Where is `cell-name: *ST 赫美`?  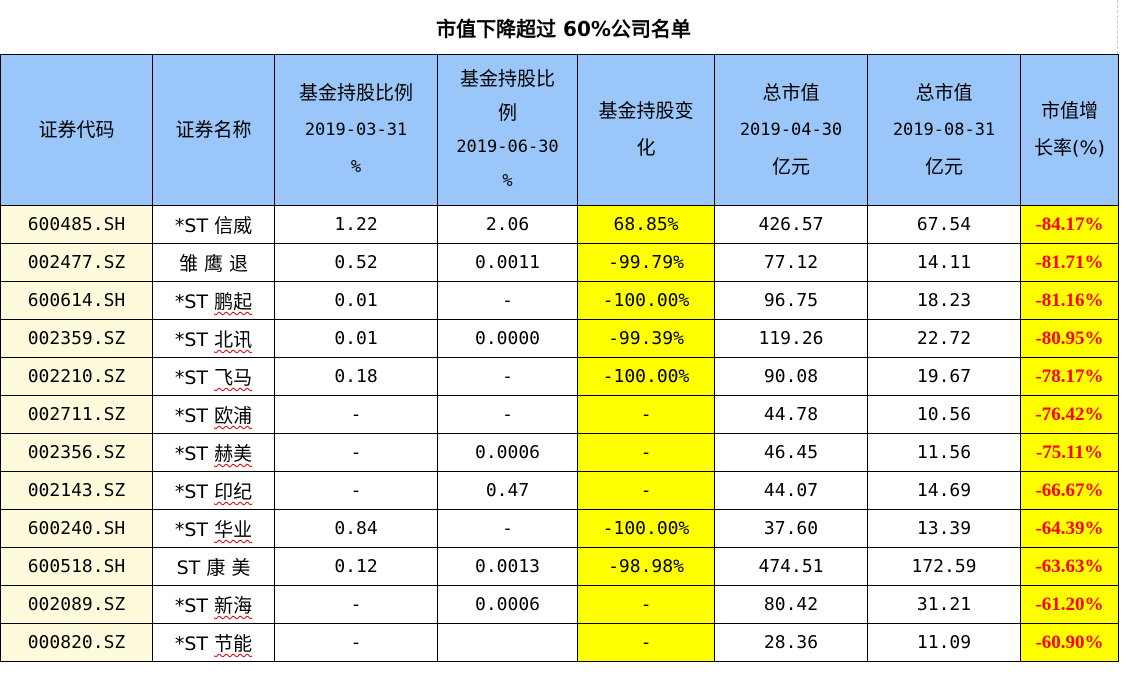
cell-name: *ST 赫美 is located at coordinates (213, 452).